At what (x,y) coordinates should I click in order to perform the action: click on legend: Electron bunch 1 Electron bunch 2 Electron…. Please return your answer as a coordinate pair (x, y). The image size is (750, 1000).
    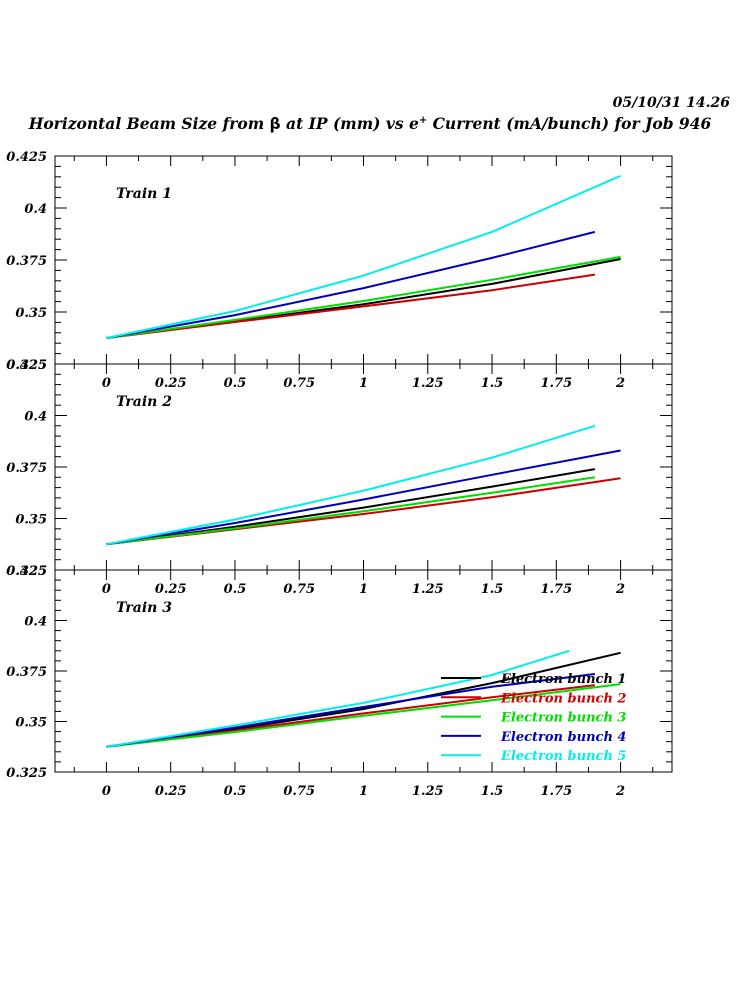
    Looking at the image, I should click on (533, 718).